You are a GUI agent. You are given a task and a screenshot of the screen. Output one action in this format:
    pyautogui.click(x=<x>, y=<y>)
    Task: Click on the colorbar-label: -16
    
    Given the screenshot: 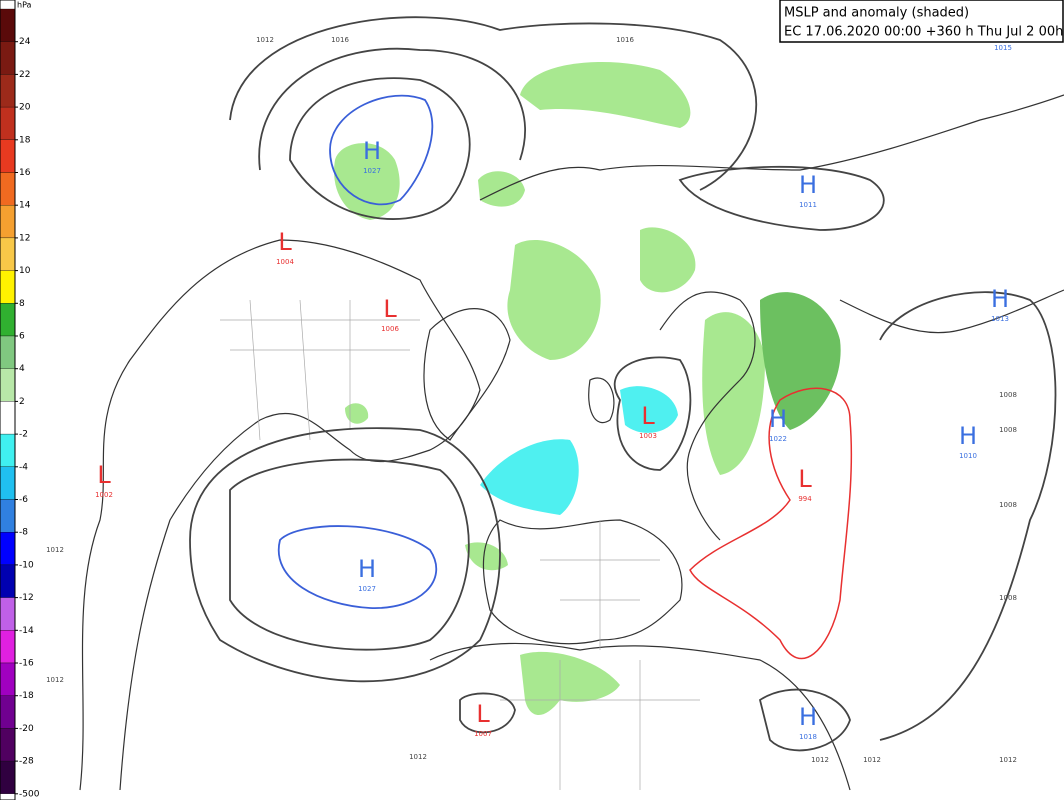 What is the action you would take?
    pyautogui.click(x=26, y=664)
    